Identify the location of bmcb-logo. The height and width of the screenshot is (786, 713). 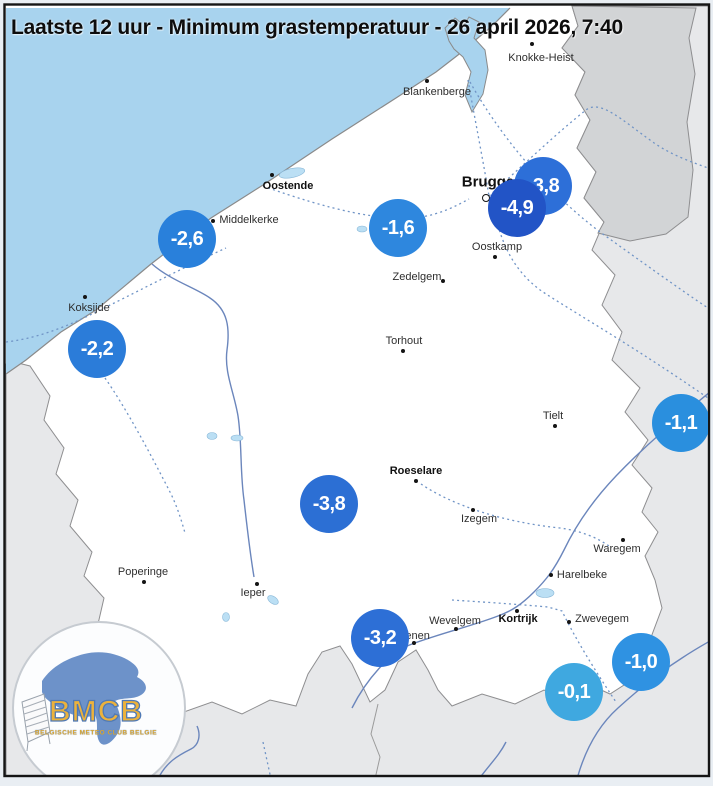
(99, 698).